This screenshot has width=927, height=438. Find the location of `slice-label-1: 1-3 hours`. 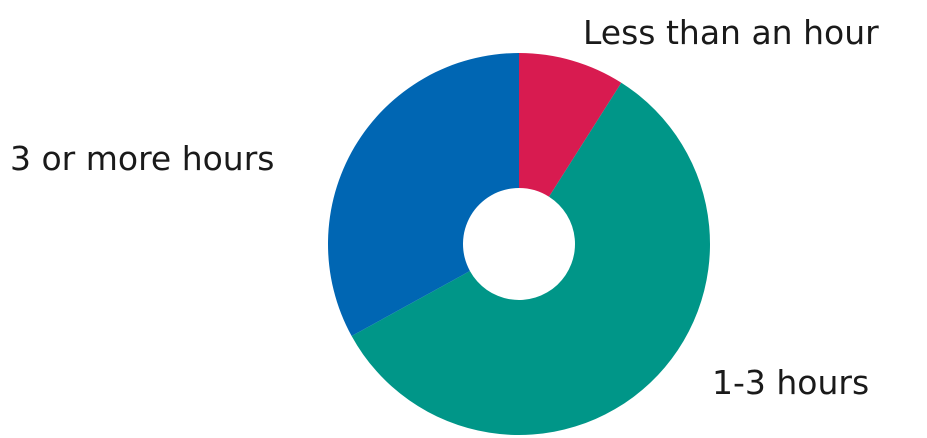

slice-label-1: 1-3 hours is located at coordinates (790, 382).